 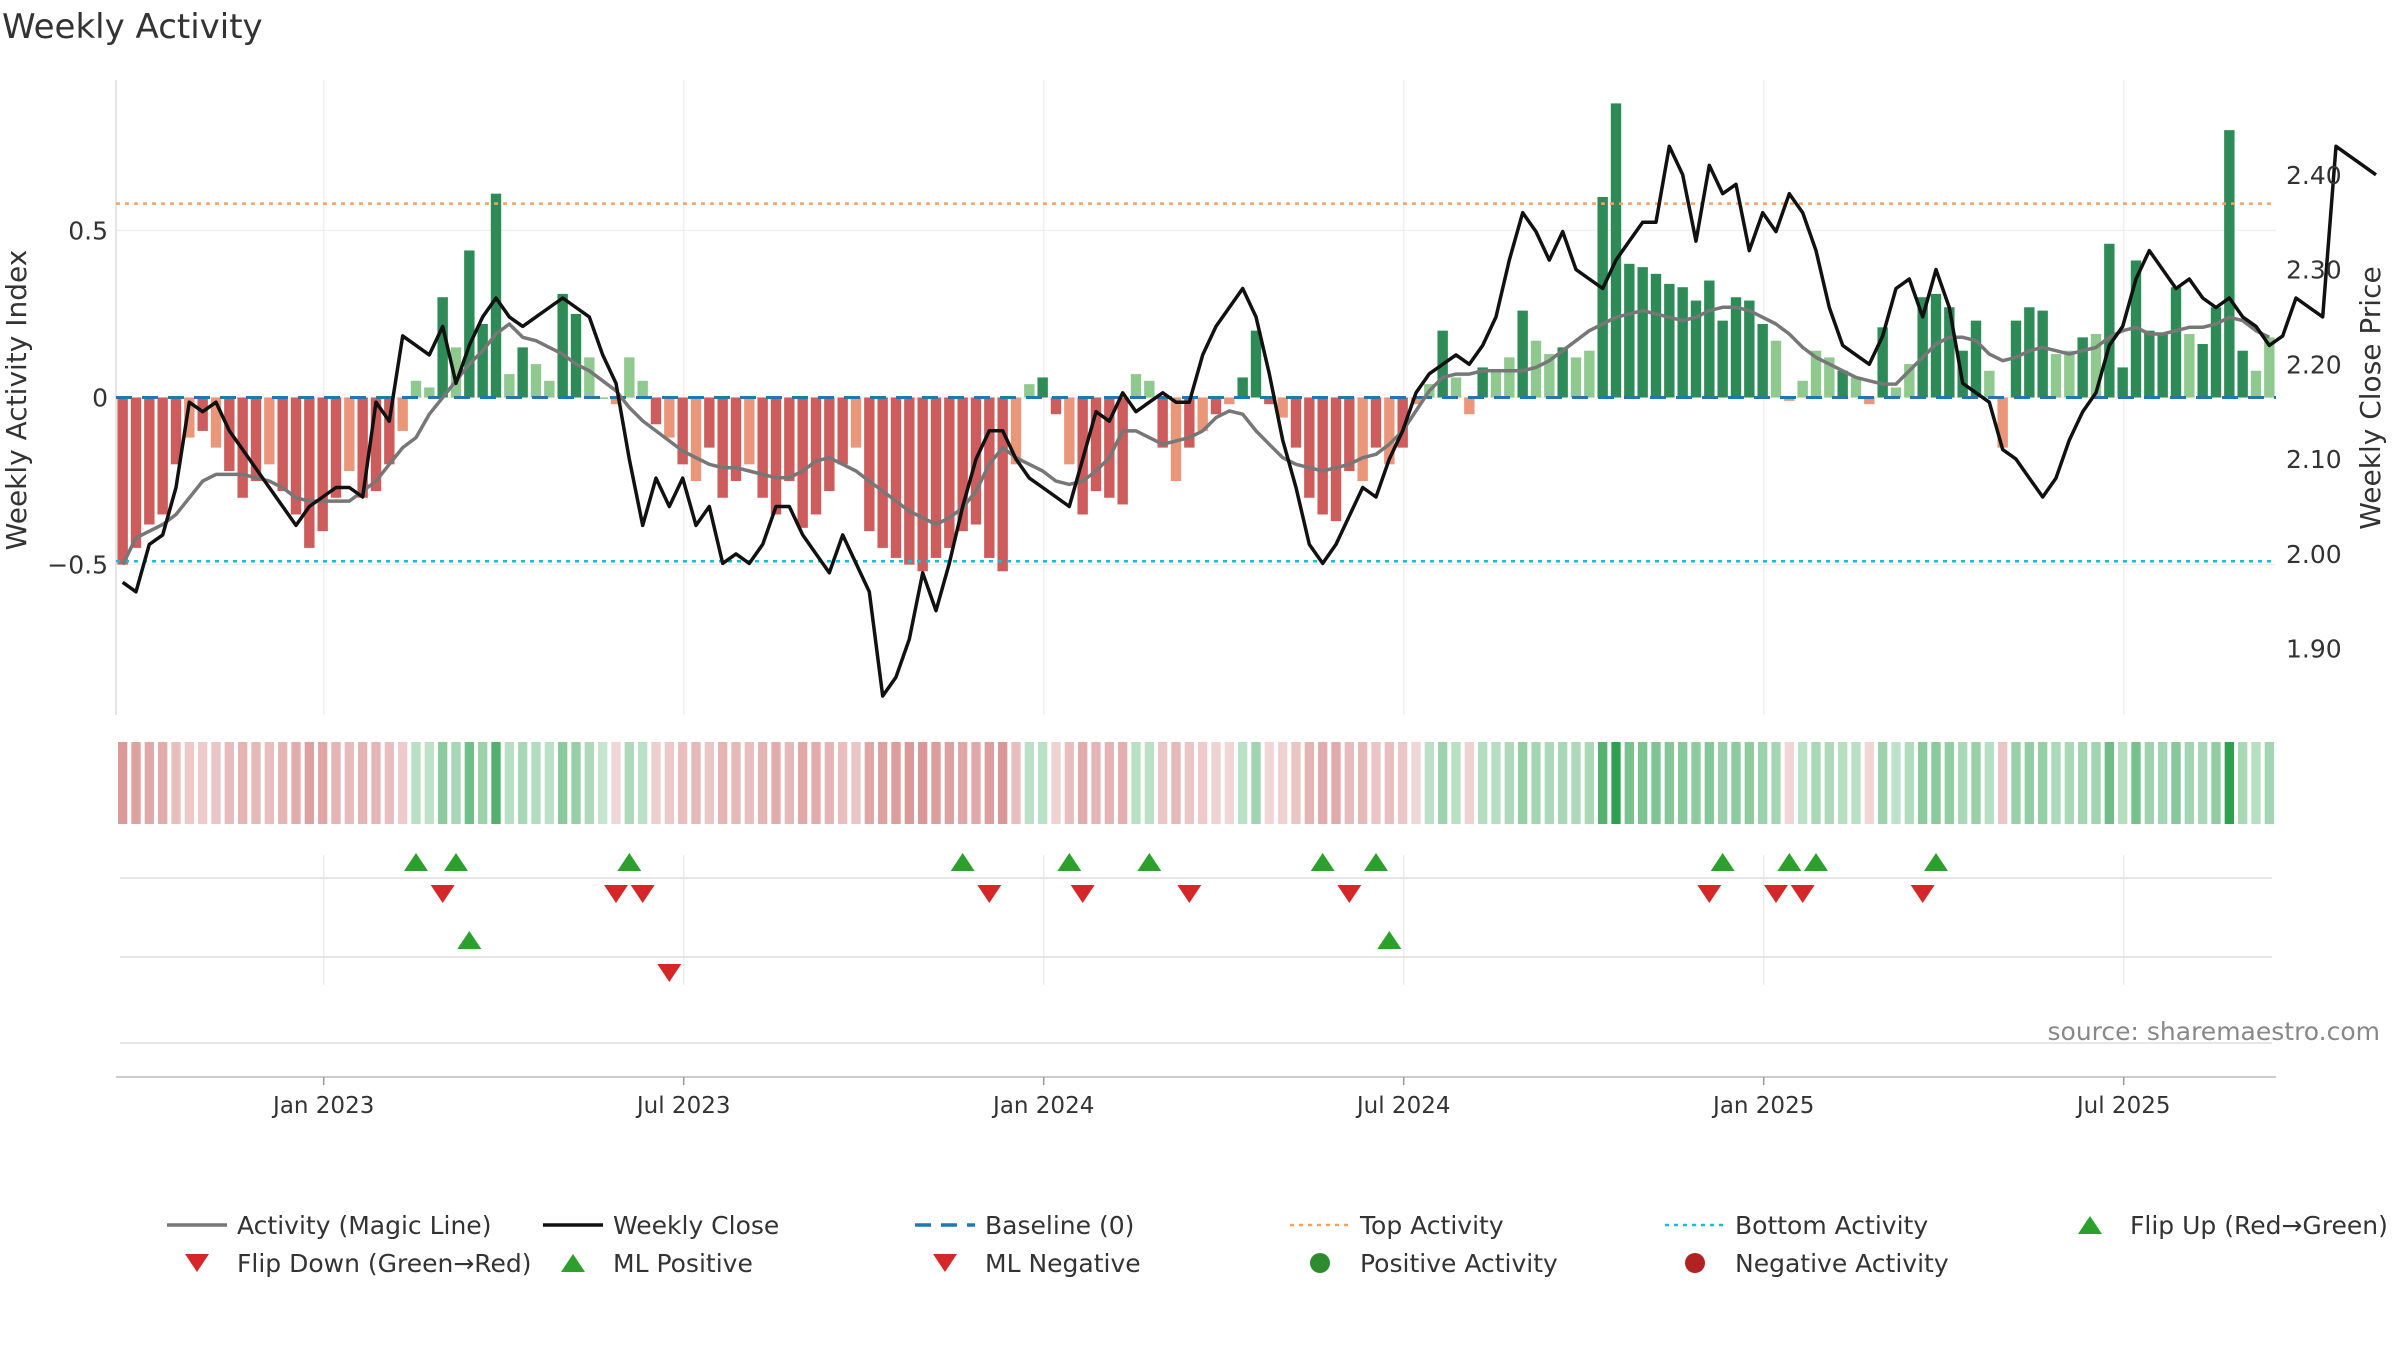 What do you see at coordinates (669, 973) in the screenshot?
I see `ml-negative-marker` at bounding box center [669, 973].